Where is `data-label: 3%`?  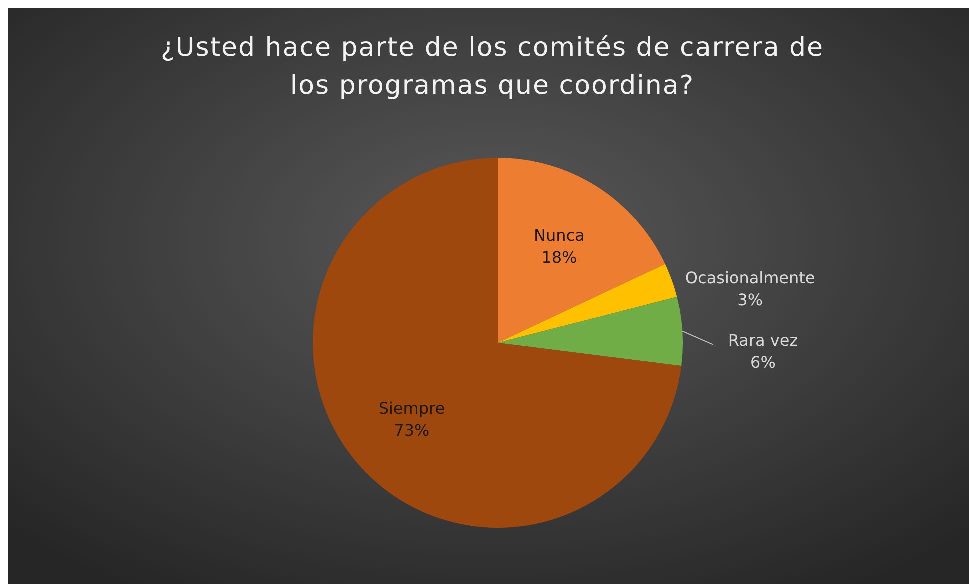
data-label: 3% is located at coordinates (751, 300).